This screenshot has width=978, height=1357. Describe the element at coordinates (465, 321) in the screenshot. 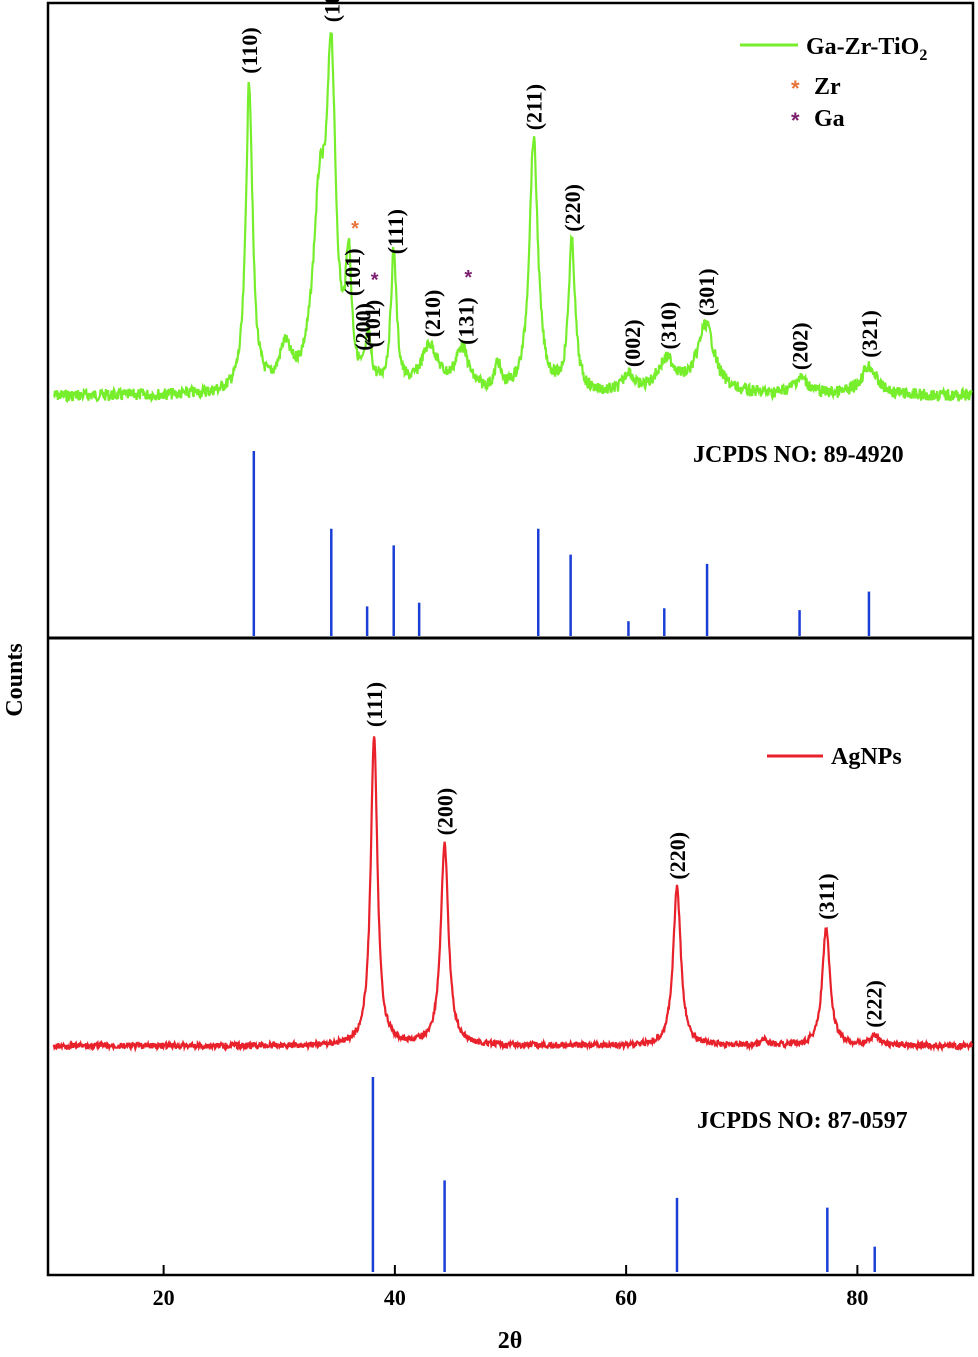

I see `peak-label: (131)` at that location.